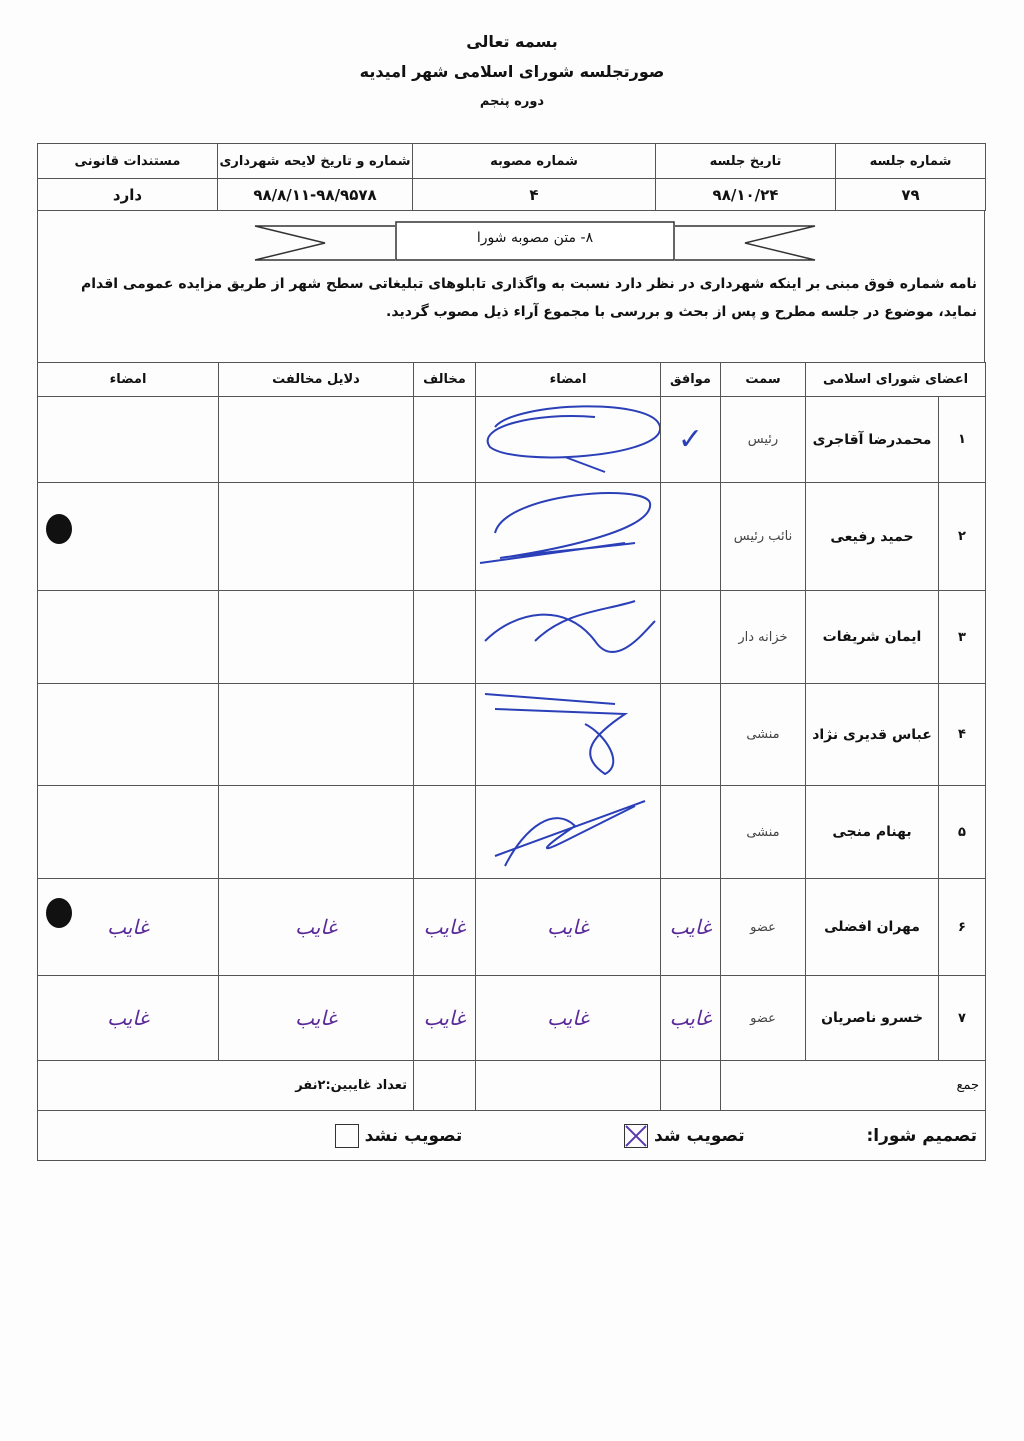 The width and height of the screenshot is (1024, 1441). What do you see at coordinates (763, 379) in the screenshot?
I see `header-role: سمت` at bounding box center [763, 379].